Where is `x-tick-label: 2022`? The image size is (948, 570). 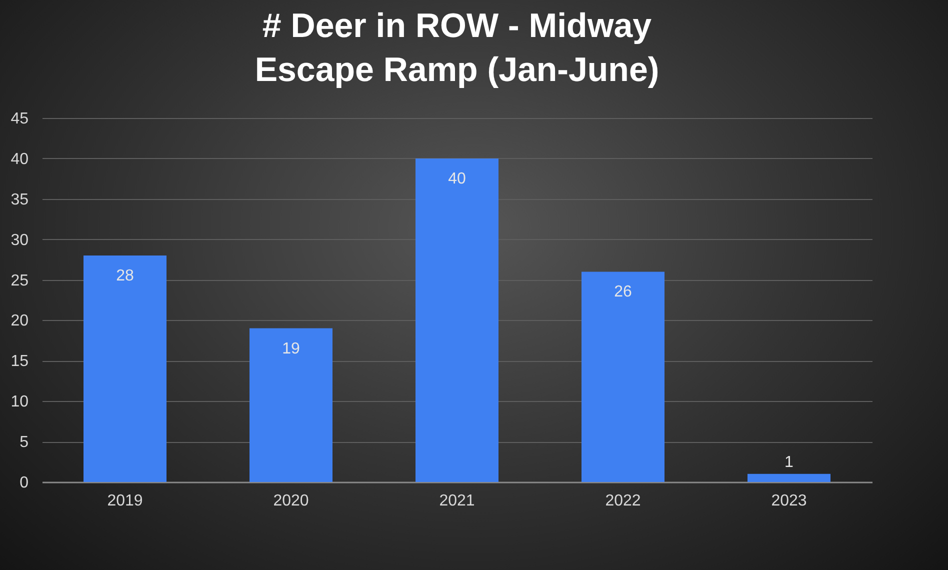 x-tick-label: 2022 is located at coordinates (623, 501).